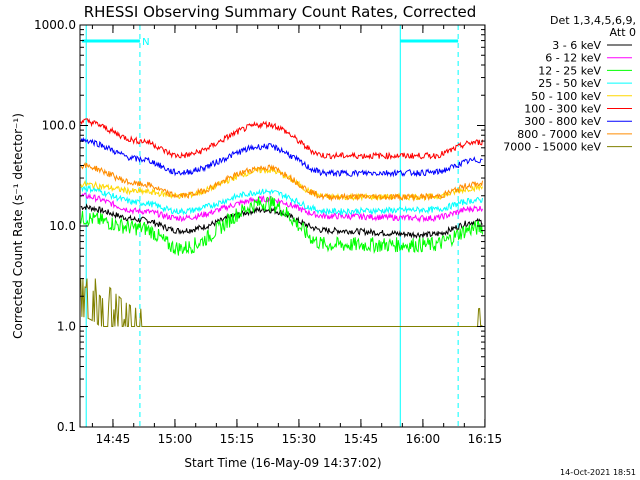 This screenshot has width=640, height=480. I want to click on x-tick-label: 15:00, so click(175, 439).